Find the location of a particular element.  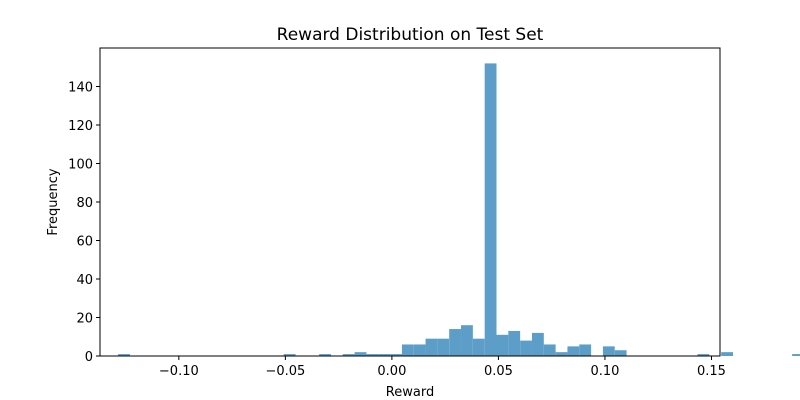

y-tick-label: 80 is located at coordinates (84, 203).